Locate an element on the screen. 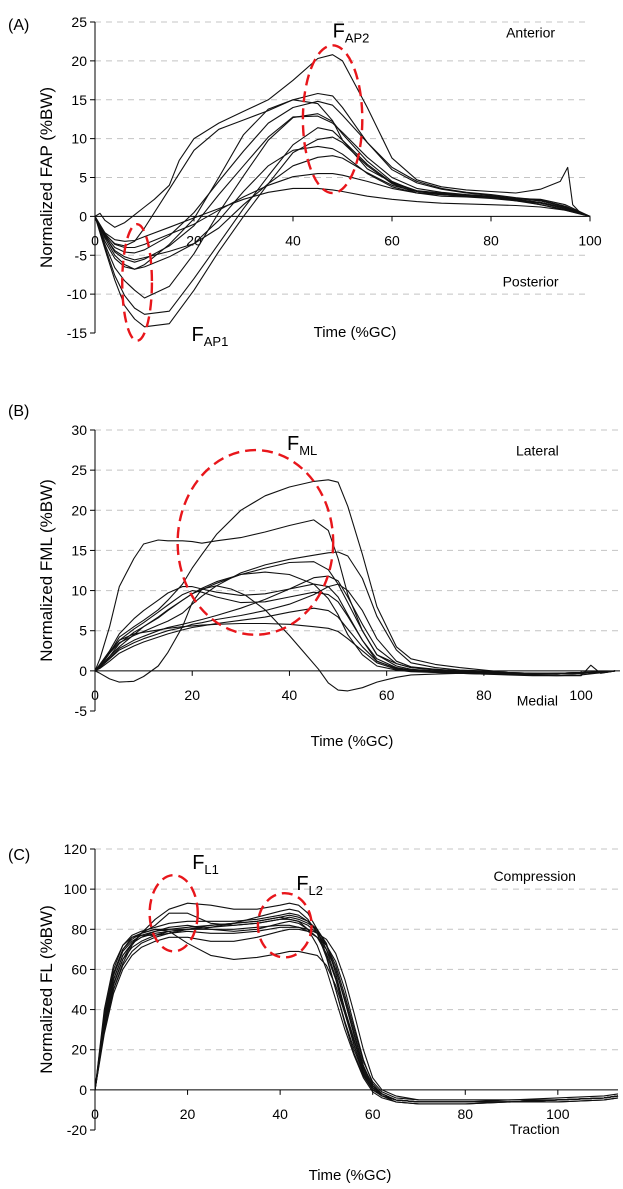 The height and width of the screenshot is (1189, 623). annotation-label: Lateral is located at coordinates (537, 451).